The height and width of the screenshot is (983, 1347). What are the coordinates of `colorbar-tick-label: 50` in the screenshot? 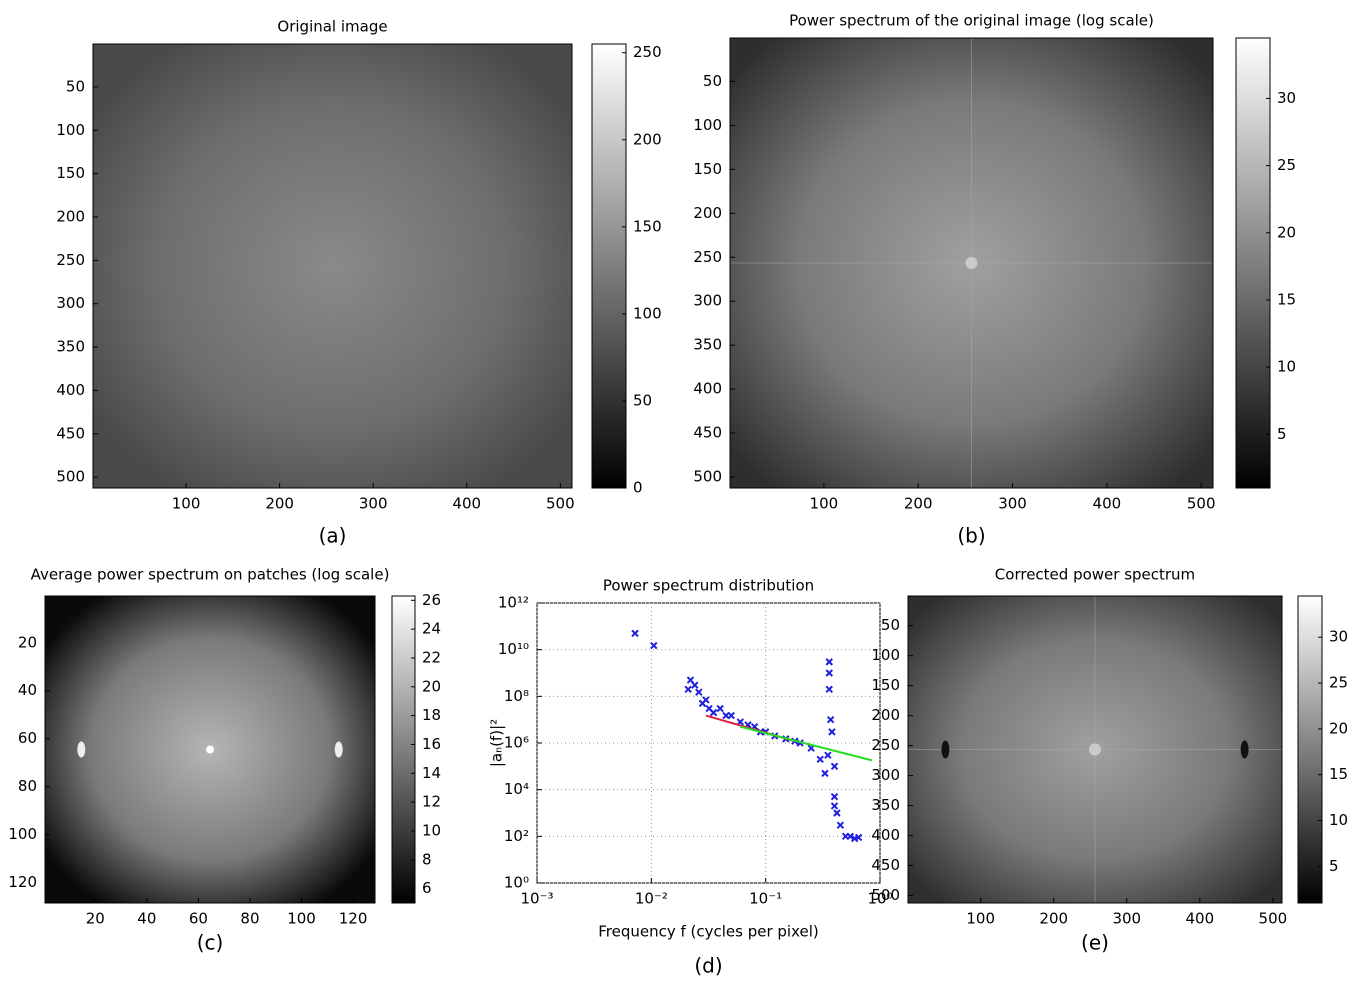 It's located at (642, 400).